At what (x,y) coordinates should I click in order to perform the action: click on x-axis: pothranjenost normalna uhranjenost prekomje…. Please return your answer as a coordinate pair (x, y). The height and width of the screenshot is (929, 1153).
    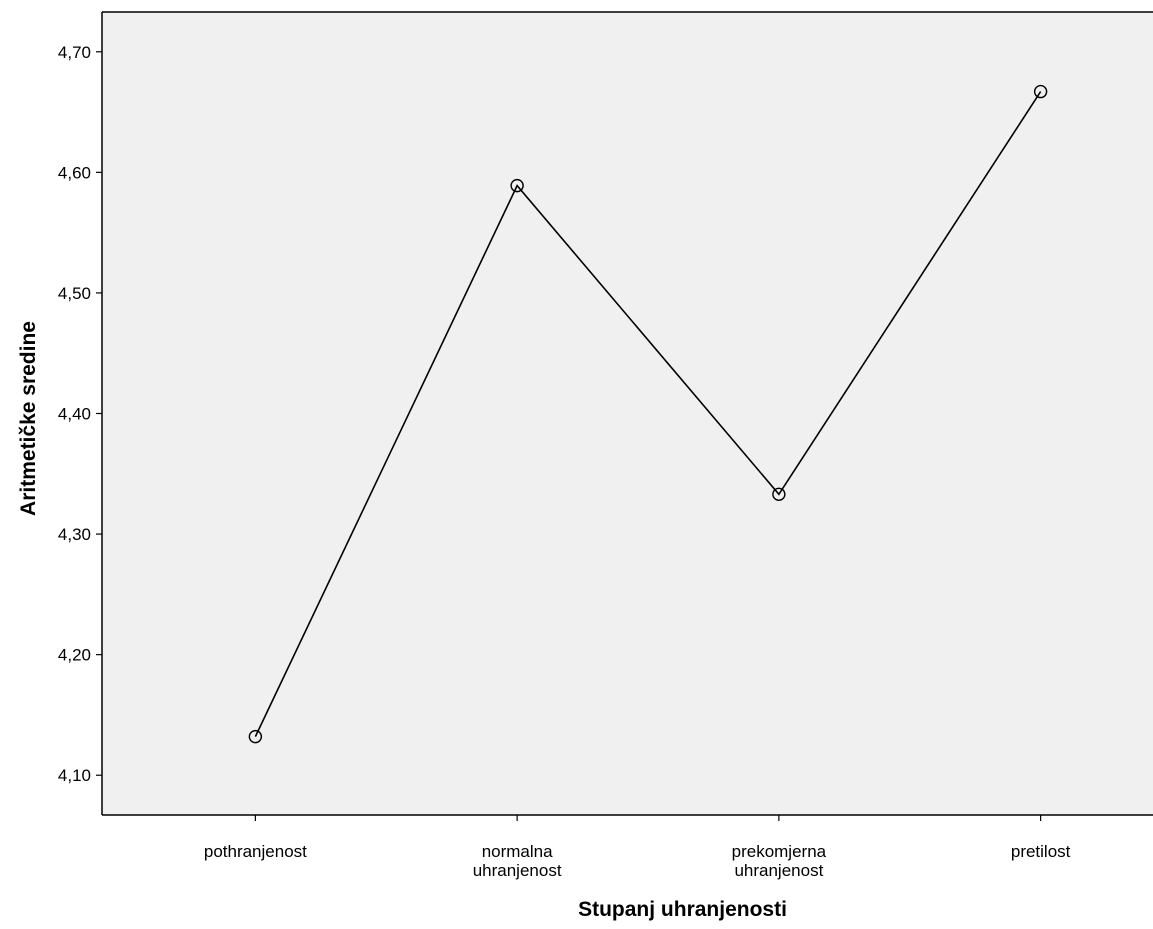
    Looking at the image, I should click on (627, 847).